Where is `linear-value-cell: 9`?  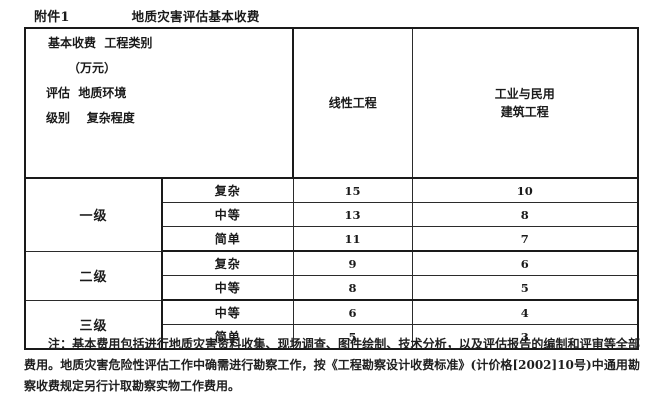 linear-value-cell: 9 is located at coordinates (352, 263).